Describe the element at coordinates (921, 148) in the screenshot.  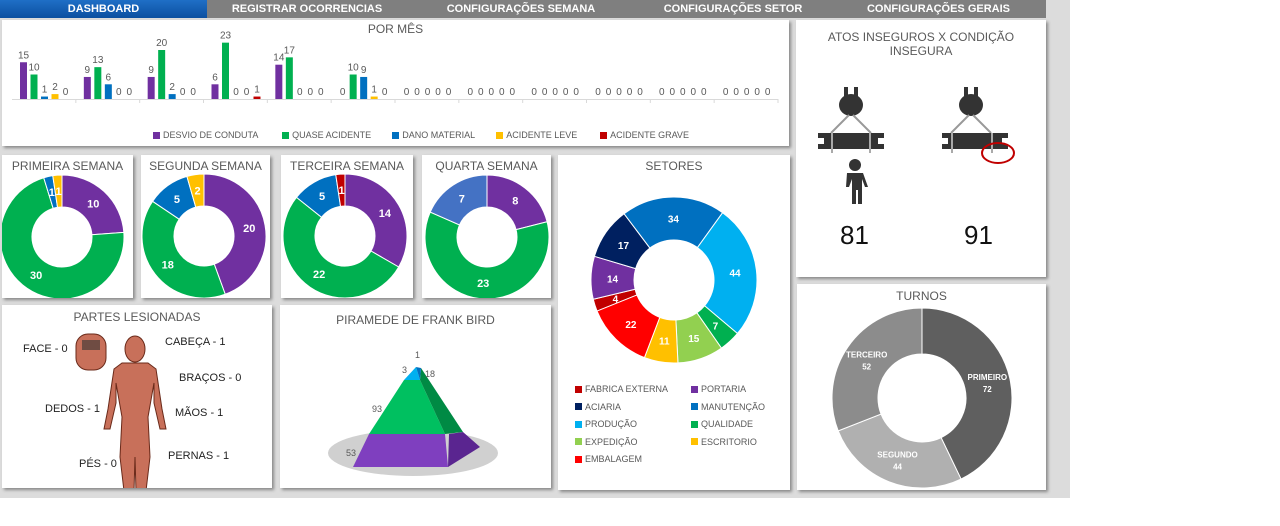
I see `atos-panel: ATOS INSEGUROS X CONDIÇÃO INSEGURA 81 91` at that location.